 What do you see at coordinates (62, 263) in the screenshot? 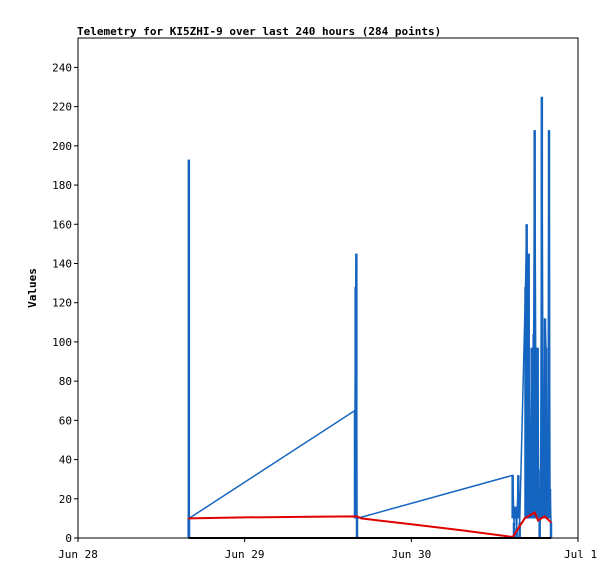
I see `y-tick-label: 140` at bounding box center [62, 263].